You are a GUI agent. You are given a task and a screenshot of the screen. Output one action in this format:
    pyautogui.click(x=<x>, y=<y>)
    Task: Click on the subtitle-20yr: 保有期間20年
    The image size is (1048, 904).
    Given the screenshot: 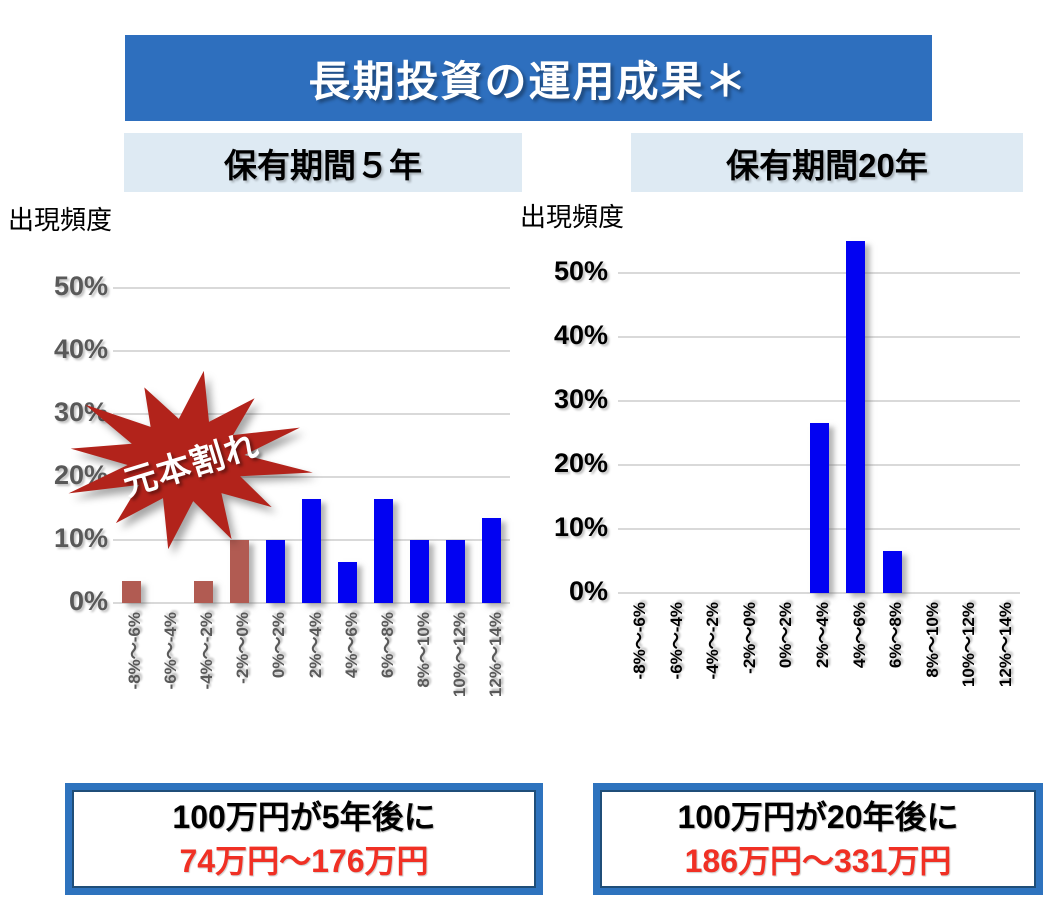 What is the action you would take?
    pyautogui.click(x=827, y=162)
    